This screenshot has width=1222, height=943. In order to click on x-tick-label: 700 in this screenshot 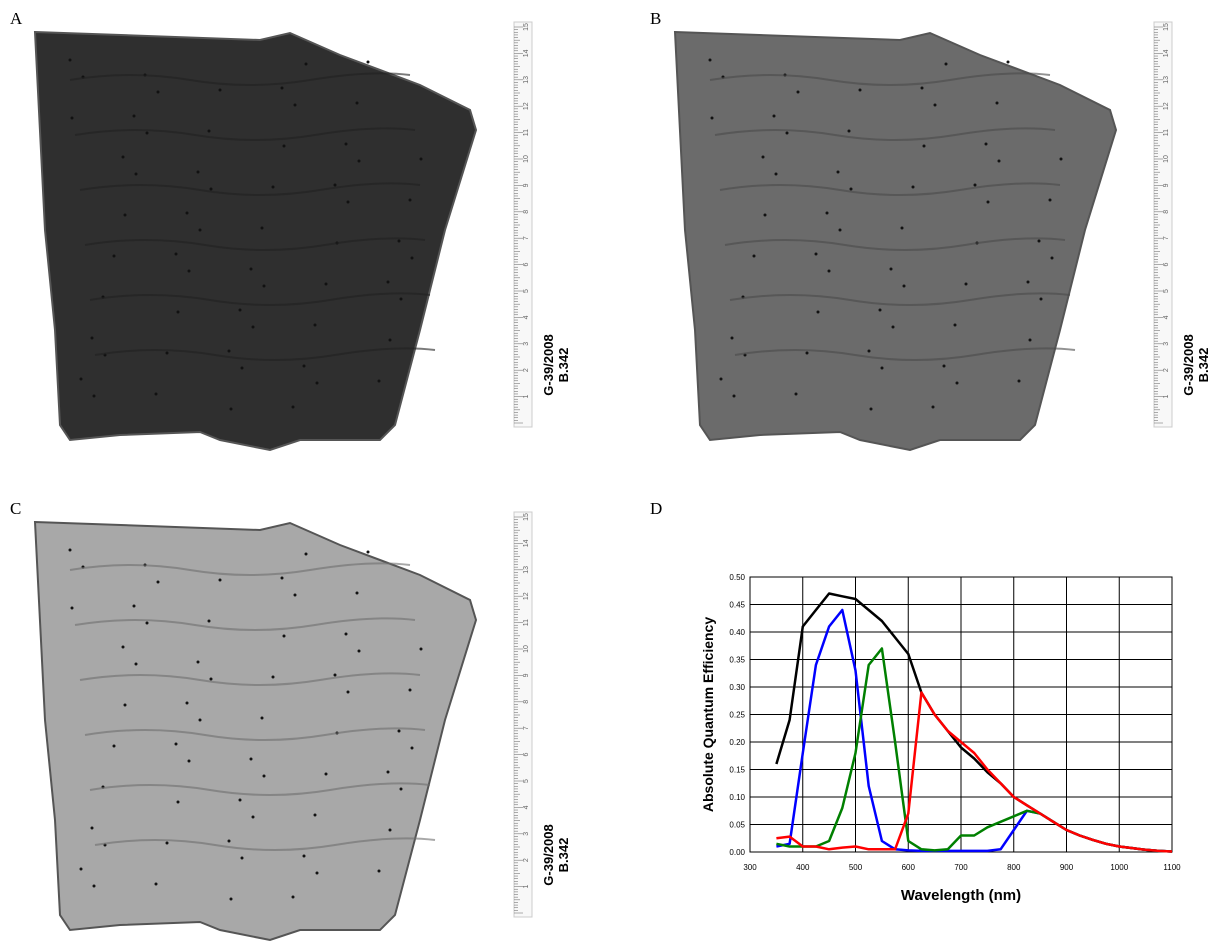, I will do `click(961, 867)`.